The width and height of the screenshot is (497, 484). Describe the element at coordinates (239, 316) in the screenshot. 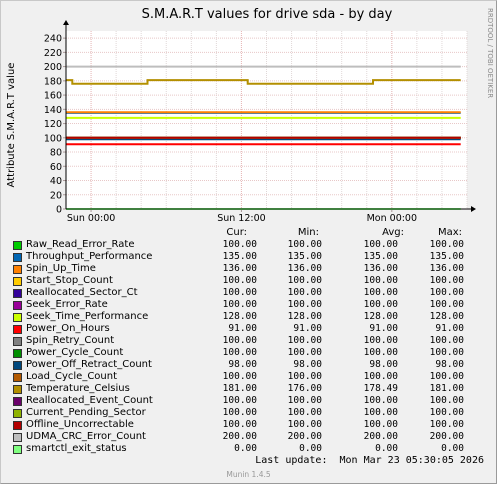

I see `legend-cur: 128.00` at that location.